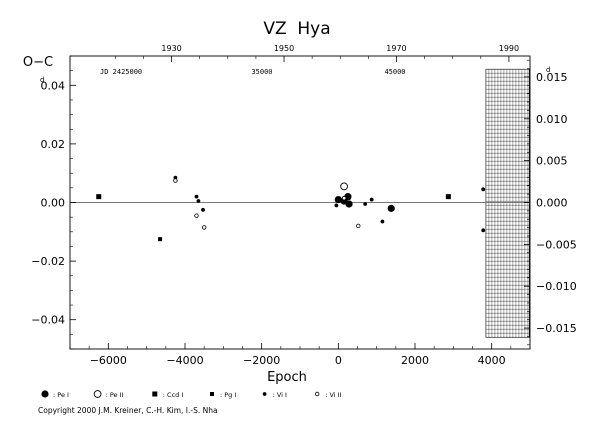 The width and height of the screenshot is (590, 425). I want to click on legend-label-2: : Ccd I, so click(173, 395).